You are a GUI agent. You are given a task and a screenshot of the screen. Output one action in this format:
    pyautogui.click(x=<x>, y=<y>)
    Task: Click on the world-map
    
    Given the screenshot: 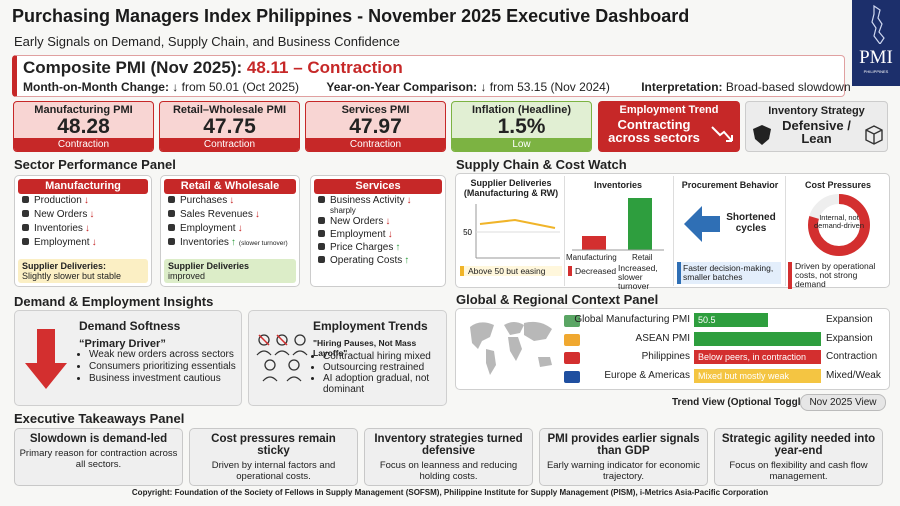 What is the action you would take?
    pyautogui.click(x=511, y=348)
    